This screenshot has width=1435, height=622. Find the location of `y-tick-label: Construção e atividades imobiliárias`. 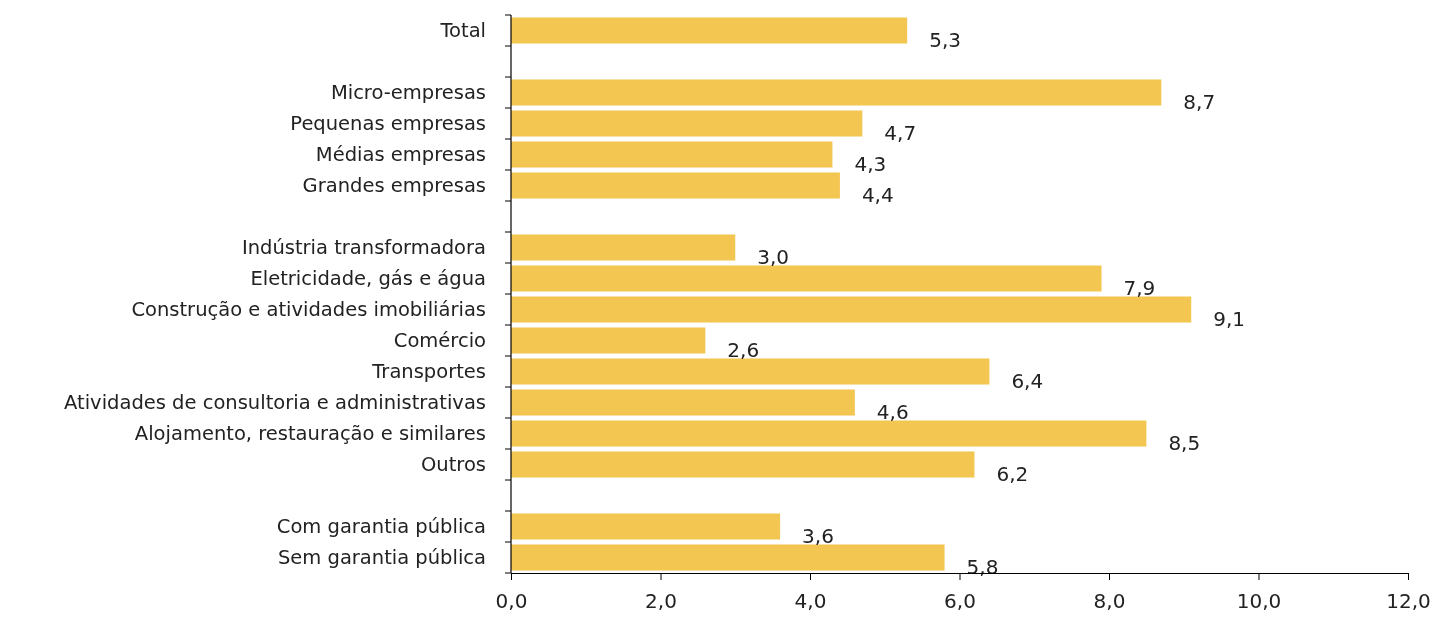

y-tick-label: Construção e atividades imobiliárias is located at coordinates (308, 310).